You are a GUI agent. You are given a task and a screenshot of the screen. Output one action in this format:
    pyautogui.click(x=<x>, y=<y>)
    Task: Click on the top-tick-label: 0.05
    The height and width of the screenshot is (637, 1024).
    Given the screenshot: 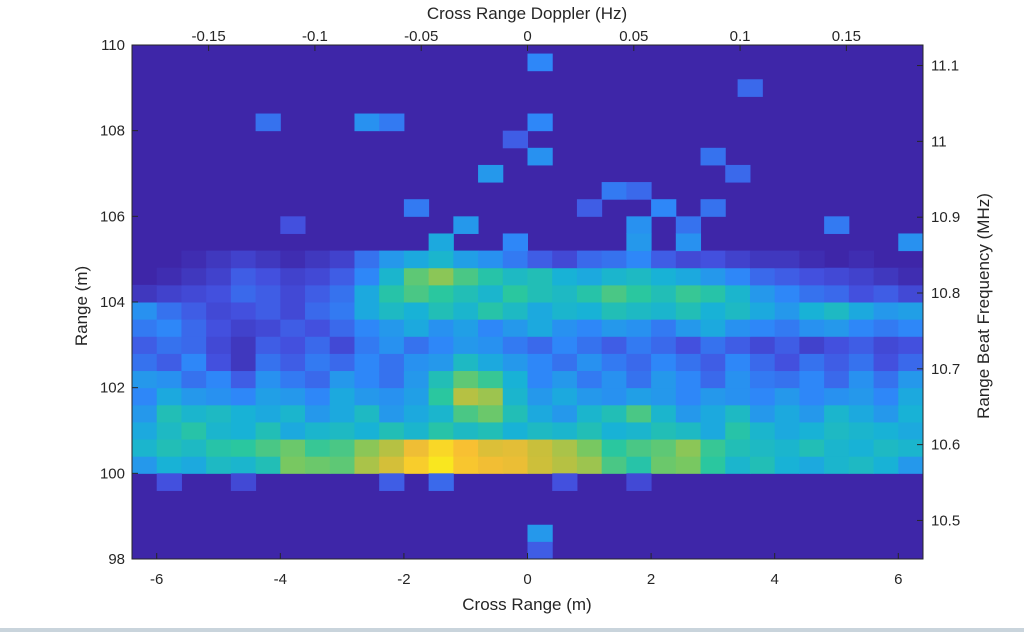 What is the action you would take?
    pyautogui.click(x=633, y=36)
    